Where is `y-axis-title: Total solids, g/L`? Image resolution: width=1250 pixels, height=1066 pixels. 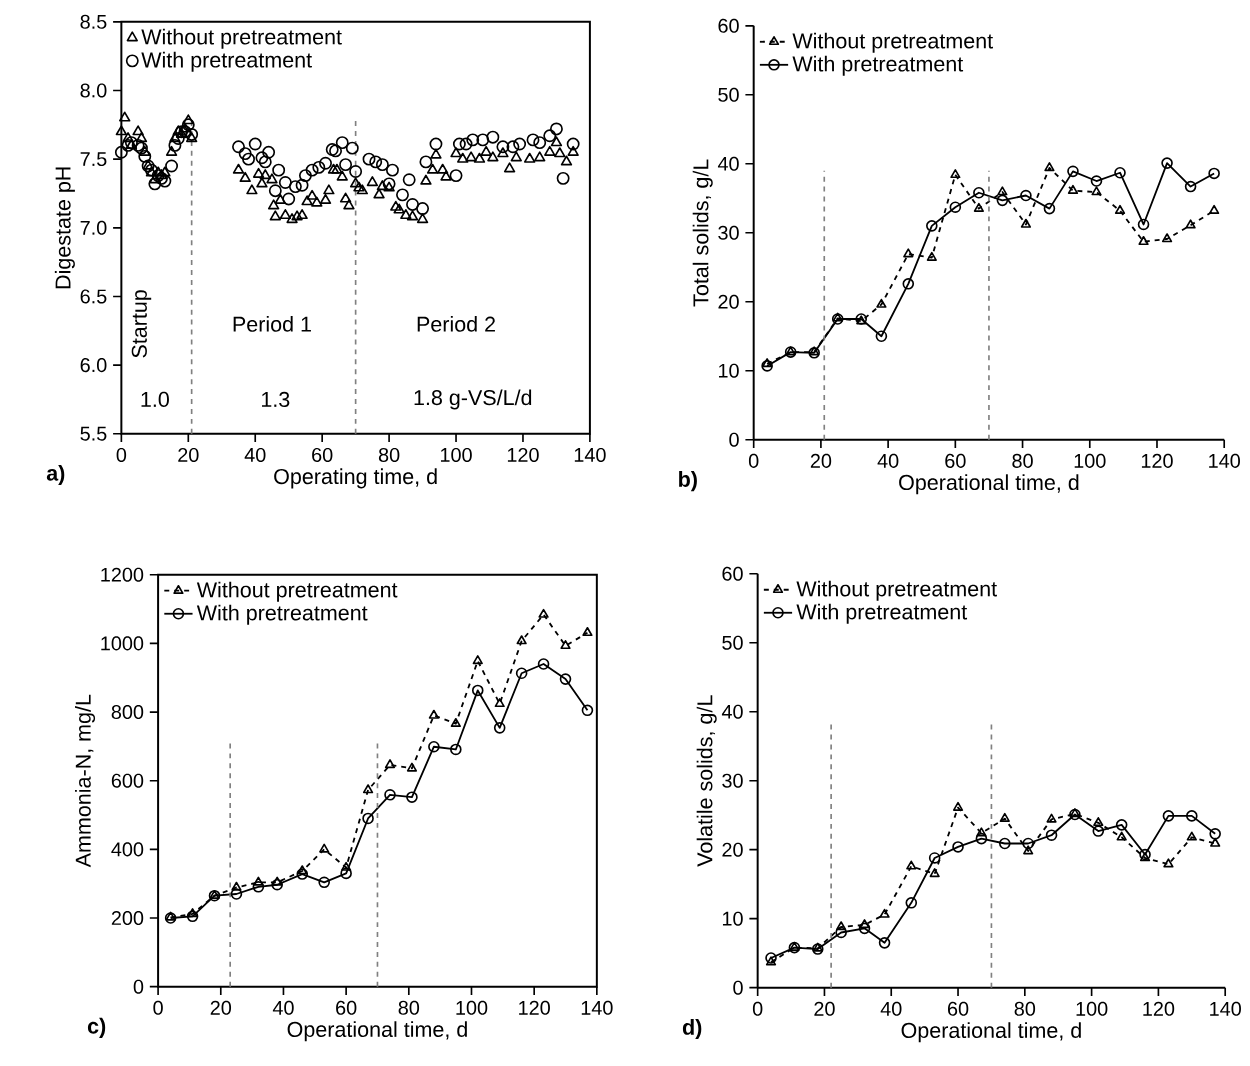 y-axis-title: Total solids, g/L is located at coordinates (702, 233).